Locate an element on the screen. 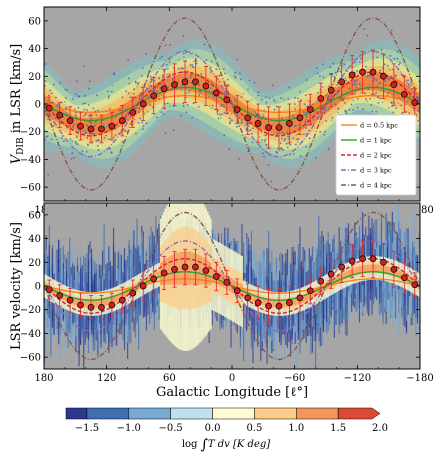 The height and width of the screenshot is (466, 436). y-tick-label: −60 is located at coordinates (30, 188).